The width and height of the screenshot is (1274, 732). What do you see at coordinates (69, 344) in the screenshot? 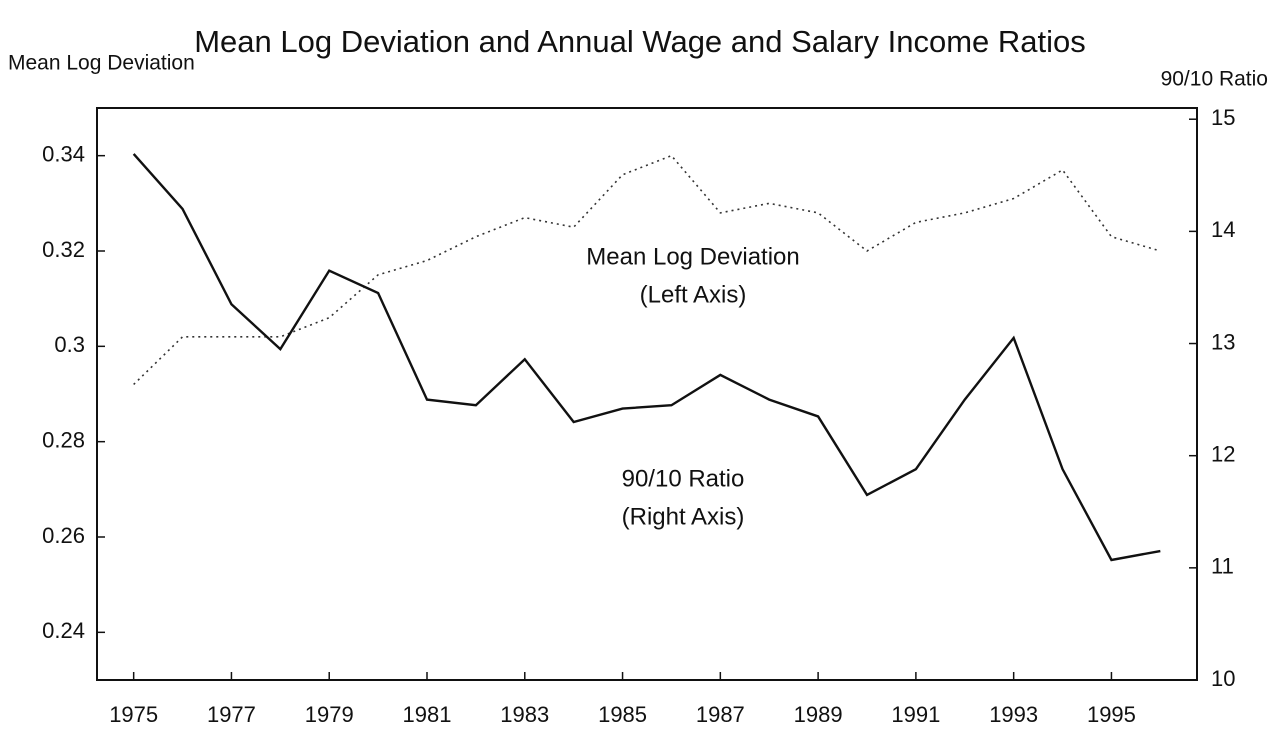
I see `y-tick-label: 0.3` at bounding box center [69, 344].